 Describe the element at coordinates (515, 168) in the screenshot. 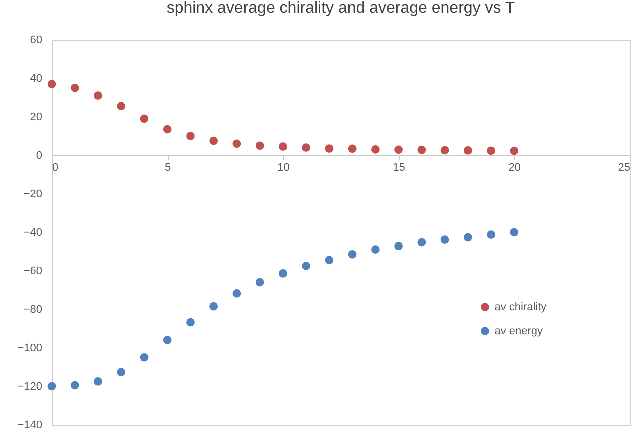

I see `x-tick-label: 20` at that location.